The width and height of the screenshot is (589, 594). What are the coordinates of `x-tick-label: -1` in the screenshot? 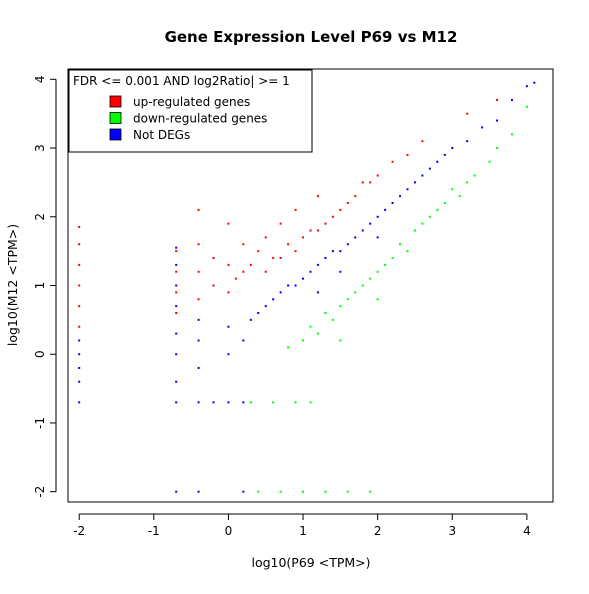 It's located at (154, 531).